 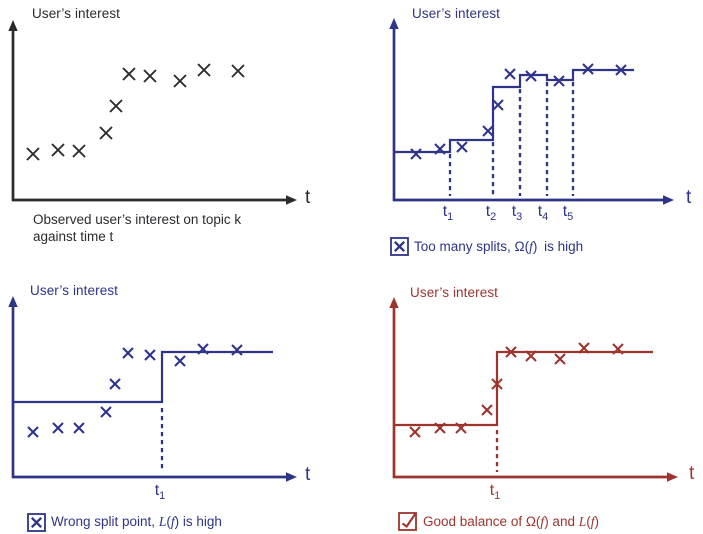 What do you see at coordinates (308, 197) in the screenshot?
I see `panel1-x-axis-label: t` at bounding box center [308, 197].